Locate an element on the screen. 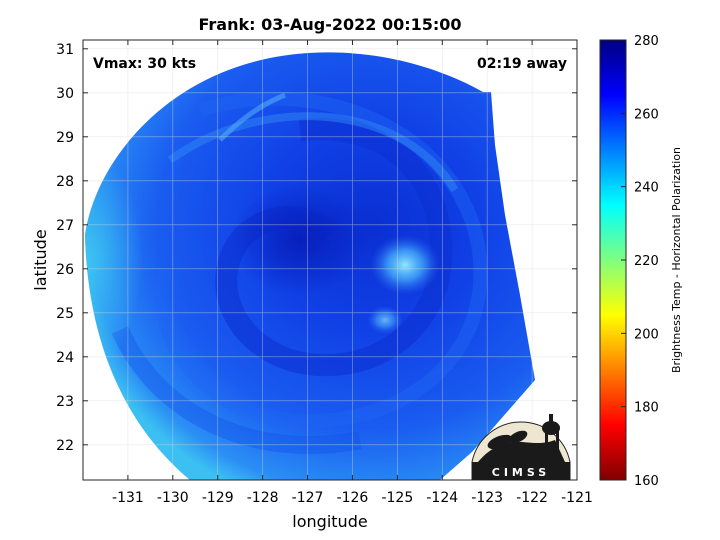 The width and height of the screenshot is (720, 540). vmax-annotation: Vmax: 30 kts is located at coordinates (144, 64).